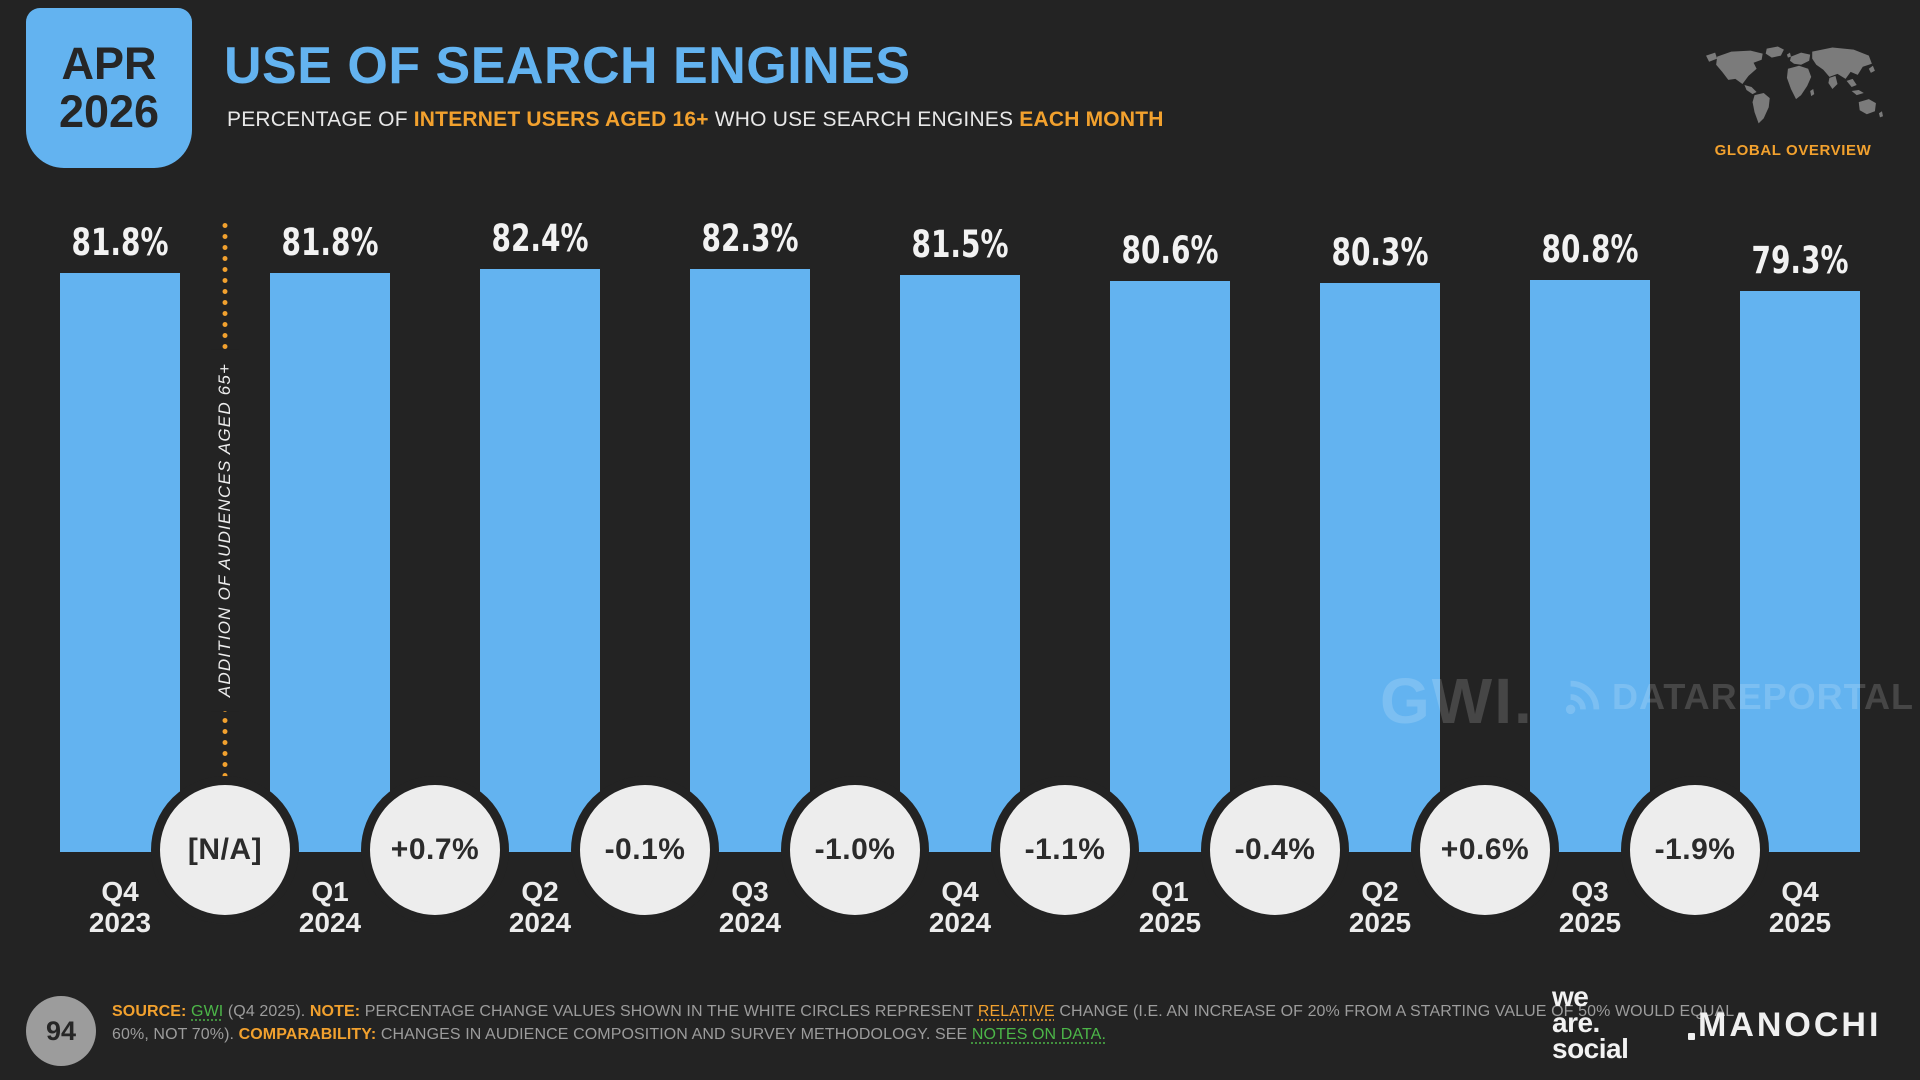 Image resolution: width=1920 pixels, height=1080 pixels. I want to click on note-segment: NOTE:, so click(337, 1011).